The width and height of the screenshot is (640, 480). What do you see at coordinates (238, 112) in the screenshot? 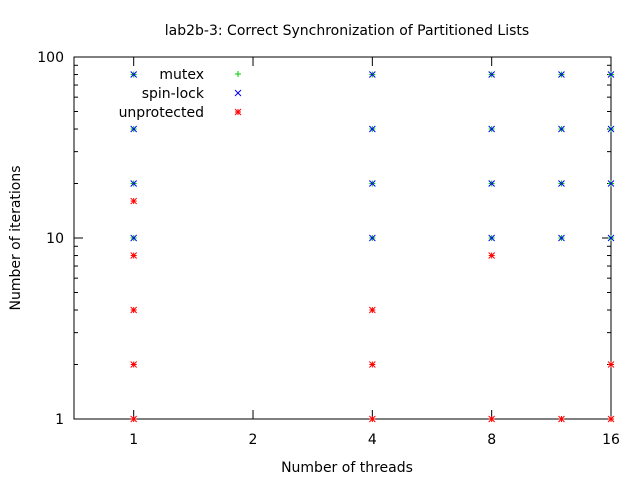
I see `legend-marker-unprotected` at bounding box center [238, 112].